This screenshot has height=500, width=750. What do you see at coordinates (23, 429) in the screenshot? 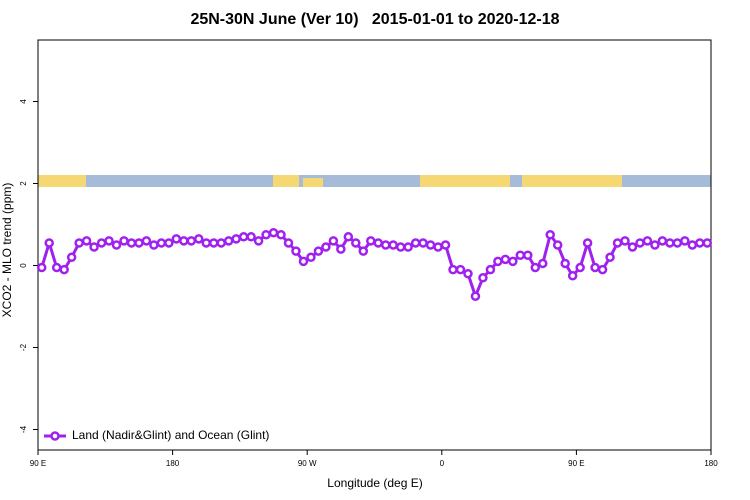
I see `y-tick-label: -4` at bounding box center [23, 429].